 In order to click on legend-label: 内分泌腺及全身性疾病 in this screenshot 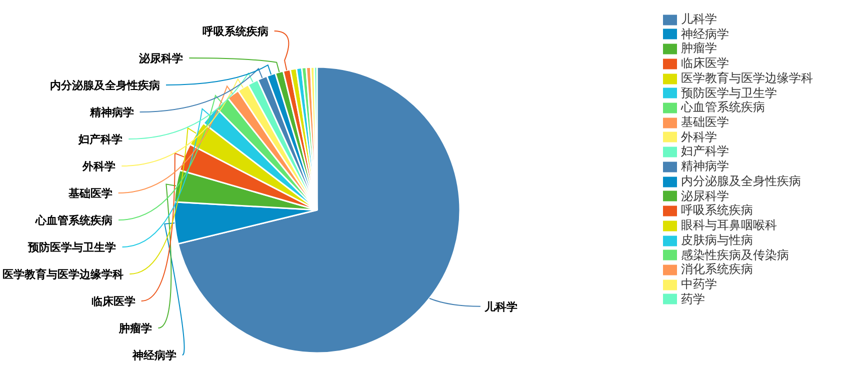, I will do `click(741, 181)`.